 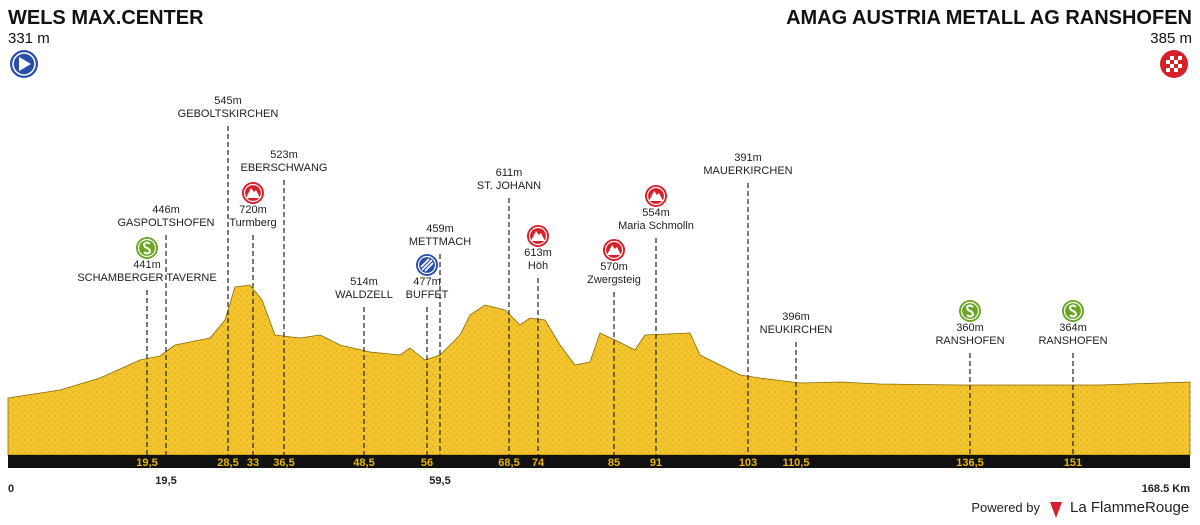 I want to click on waypoint-name: Maria Schmolln, so click(x=656, y=226).